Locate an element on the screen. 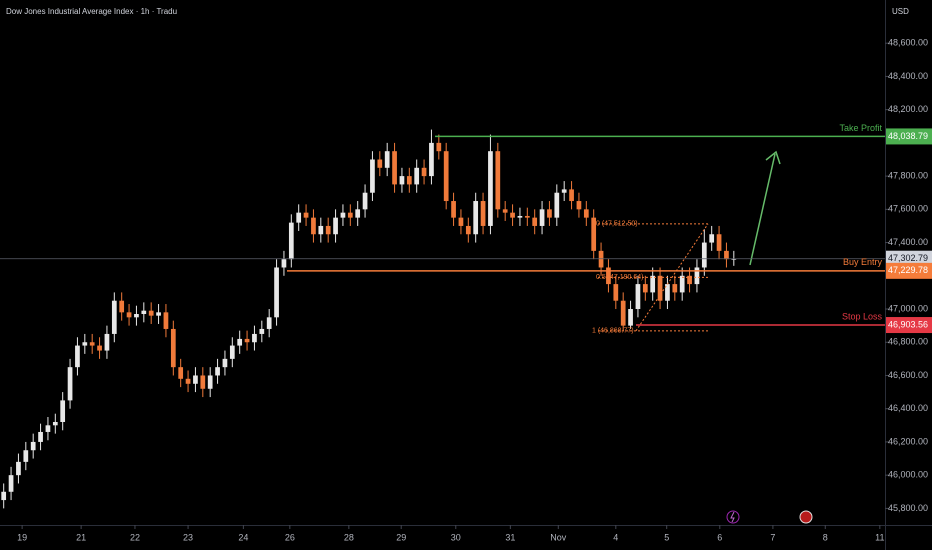 Image resolution: width=932 pixels, height=550 pixels. level-price-label: 47,229.78 is located at coordinates (908, 270).